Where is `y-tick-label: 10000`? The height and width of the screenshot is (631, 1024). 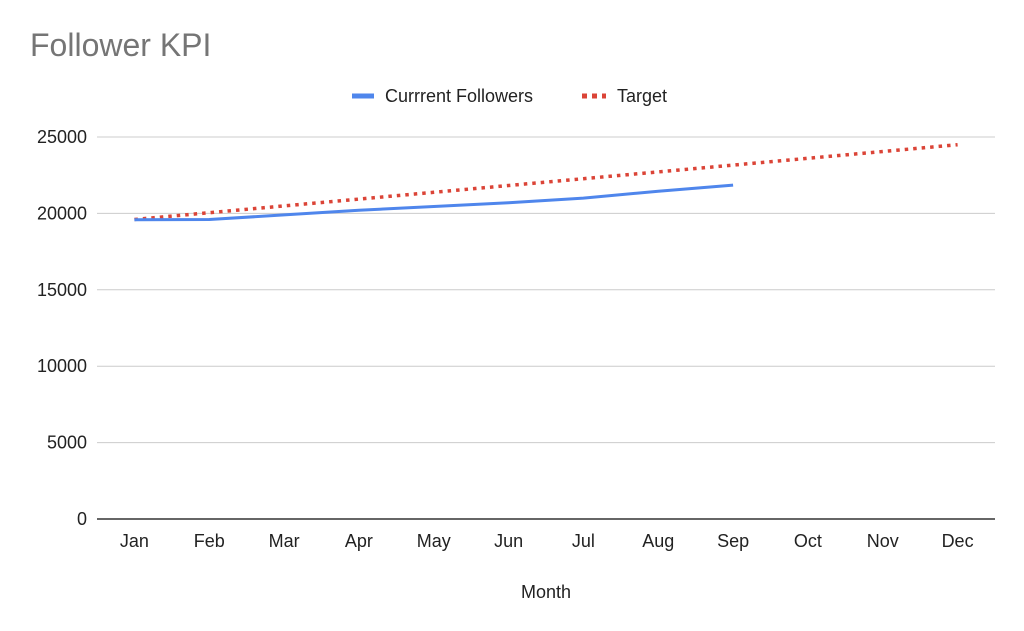 y-tick-label: 10000 is located at coordinates (62, 366).